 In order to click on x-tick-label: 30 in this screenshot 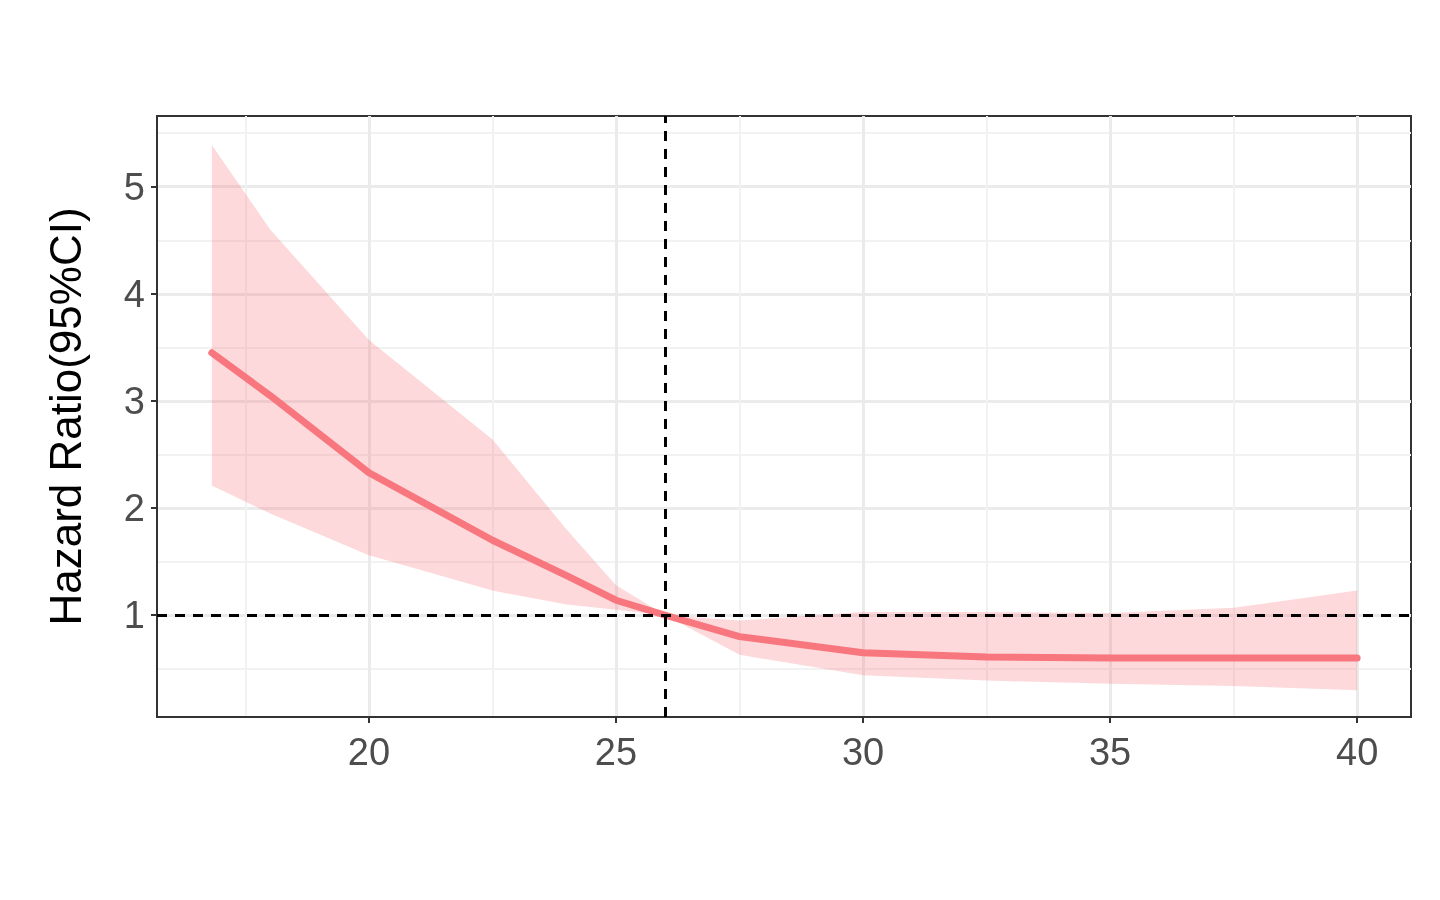, I will do `click(863, 752)`.